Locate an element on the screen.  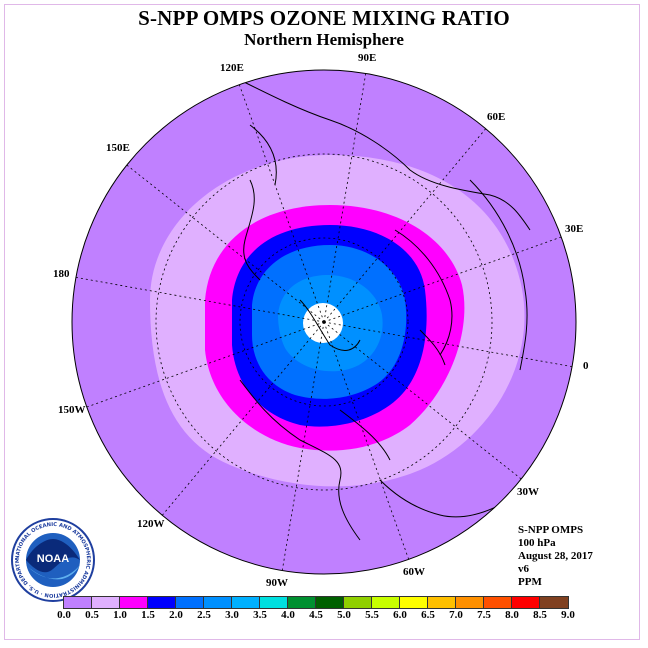
info-version: v6 is located at coordinates (523, 569).